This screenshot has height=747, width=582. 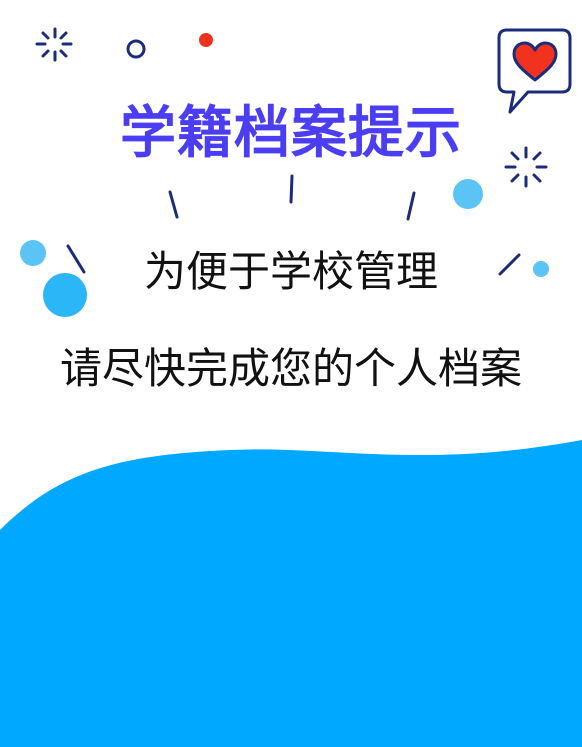 I want to click on ring-icon, so click(x=136, y=49).